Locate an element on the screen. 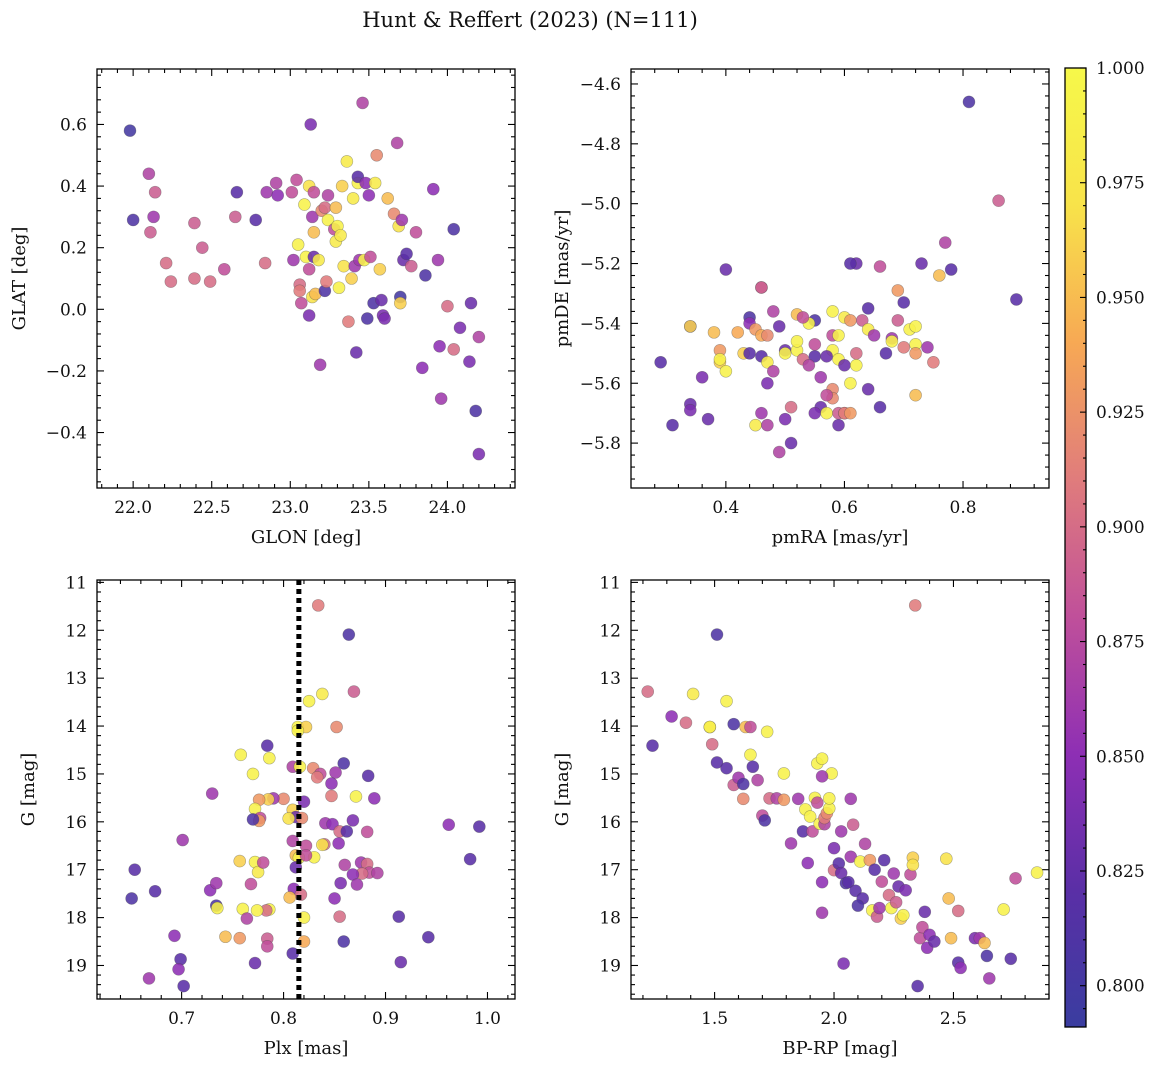  x-tick-label: 0.8 is located at coordinates (283, 1019).